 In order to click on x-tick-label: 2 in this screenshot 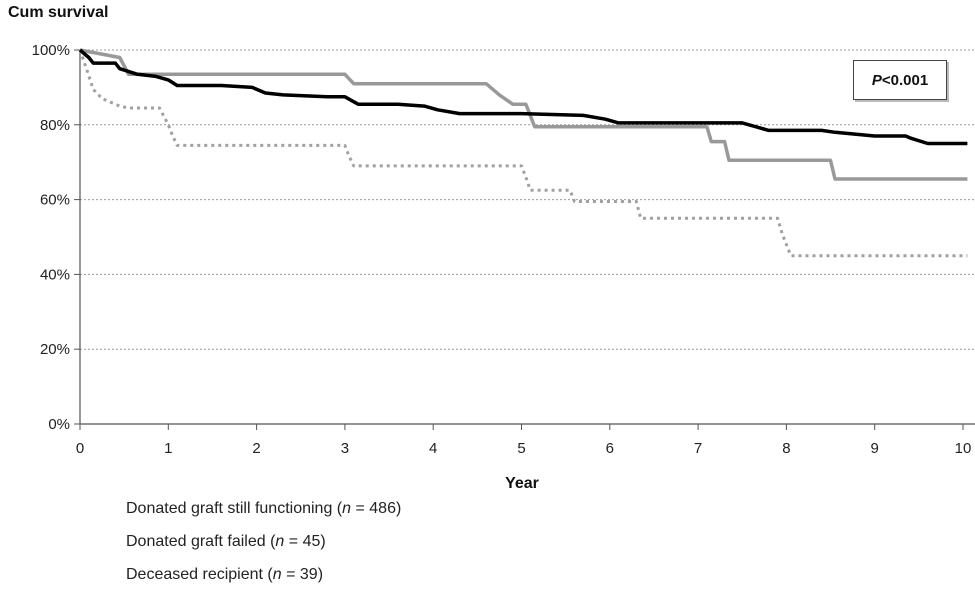, I will do `click(256, 448)`.